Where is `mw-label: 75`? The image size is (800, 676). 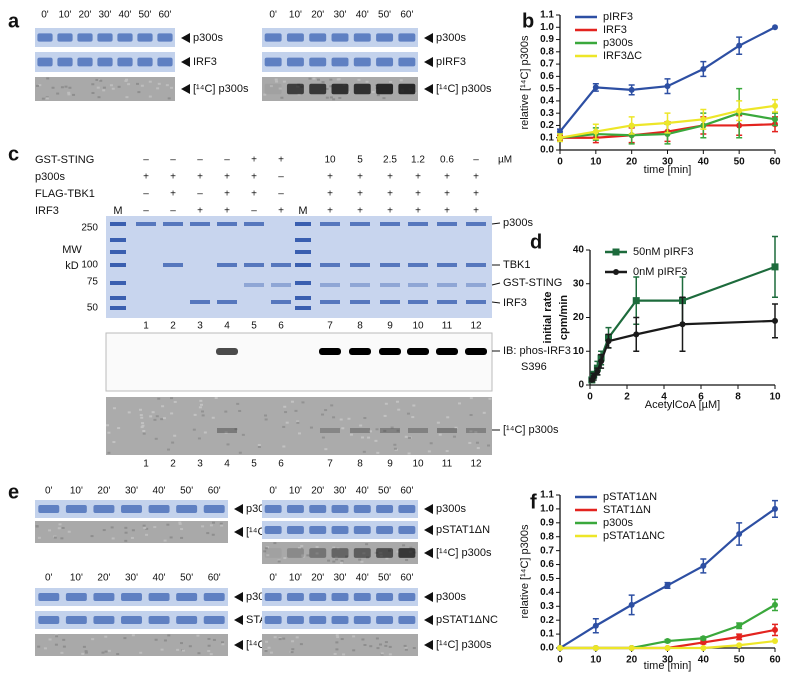
mw-label: 75 is located at coordinates (93, 282).